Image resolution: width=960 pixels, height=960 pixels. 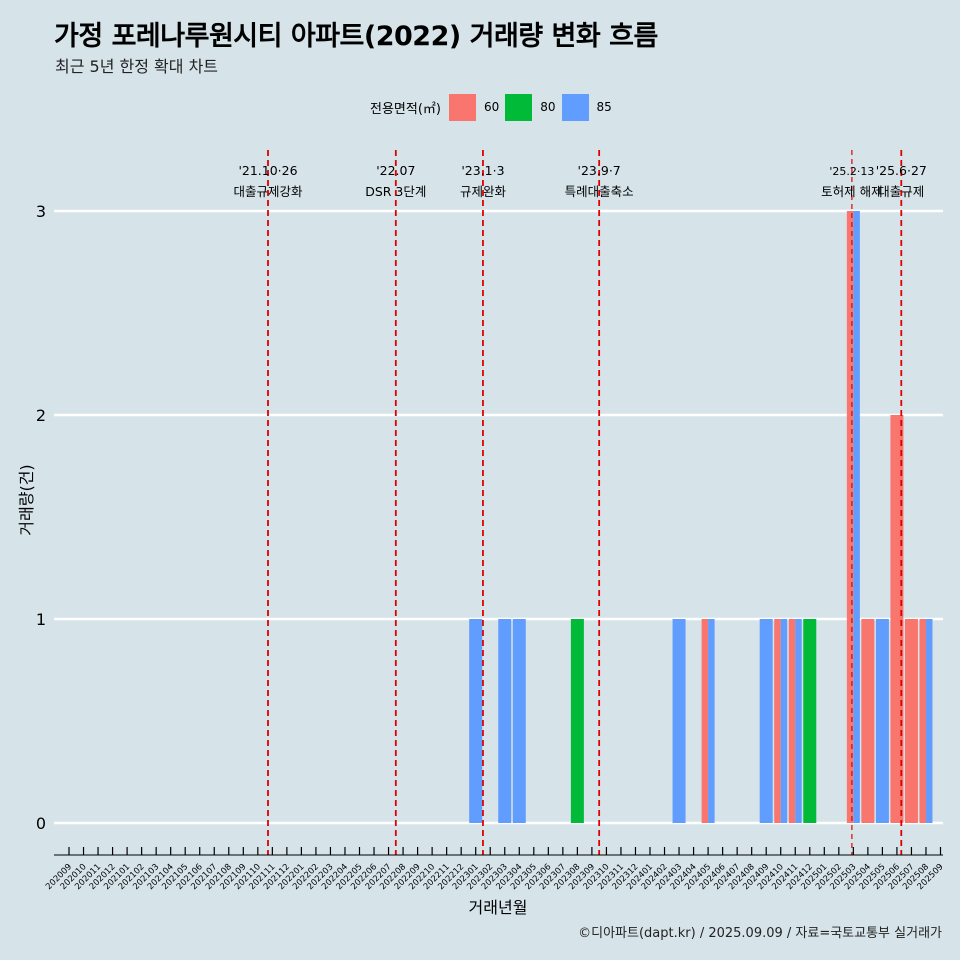 What do you see at coordinates (41, 823) in the screenshot?
I see `y-tick-label-0: 0` at bounding box center [41, 823].